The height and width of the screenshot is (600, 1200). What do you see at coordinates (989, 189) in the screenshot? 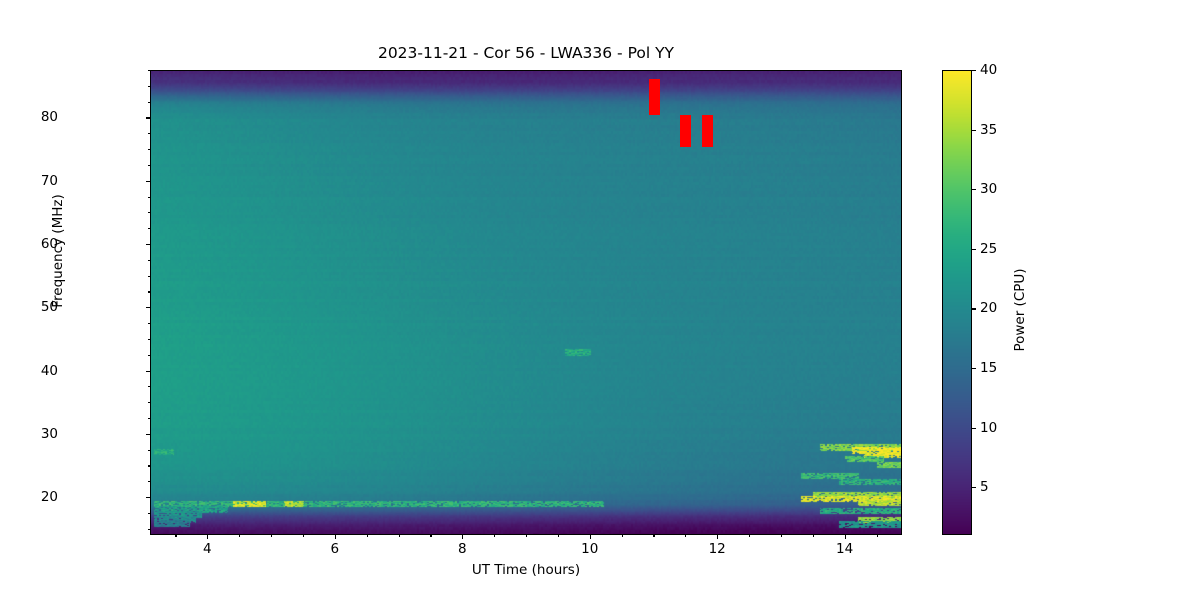
I see `colorbar-tick-label: 30` at bounding box center [989, 189].